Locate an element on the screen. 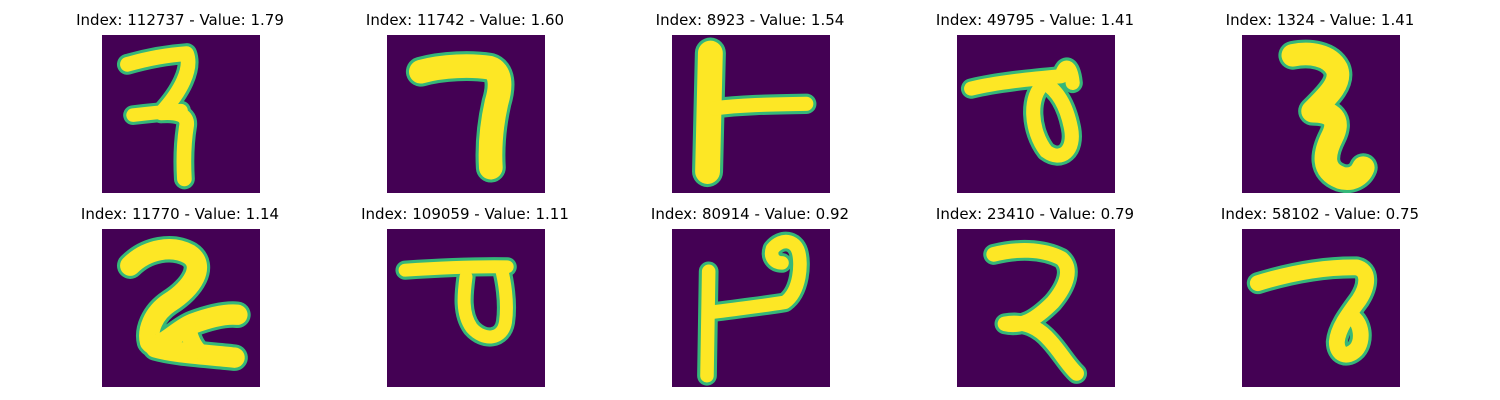 This screenshot has height=400, width=1500. panel-title: Index: 109059 - Value: 1.11 is located at coordinates (465, 214).